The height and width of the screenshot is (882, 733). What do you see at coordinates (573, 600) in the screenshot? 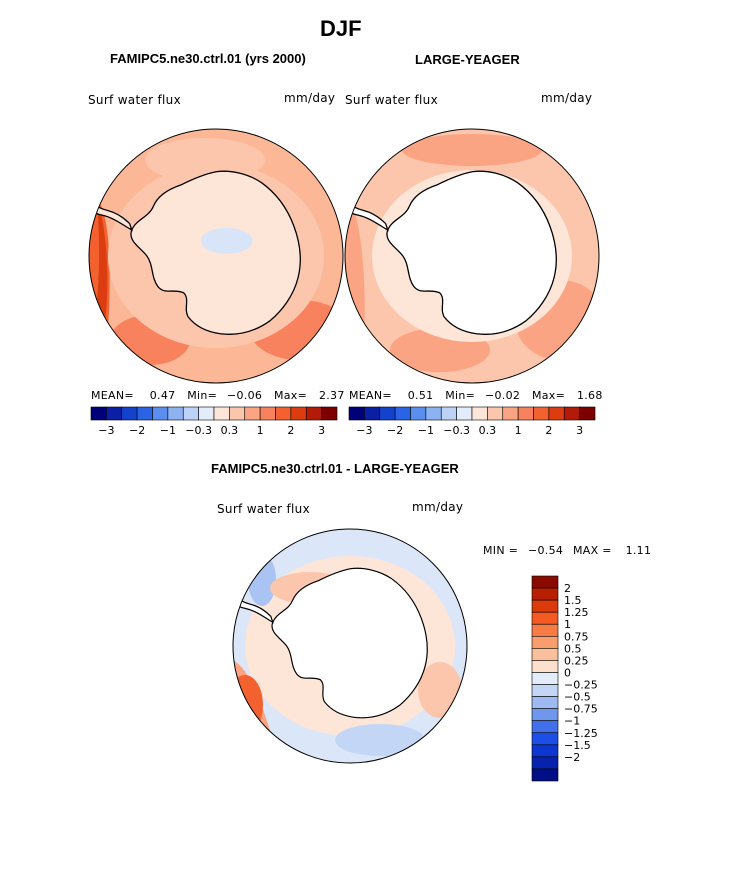
I see `diff-colorbar-tick-label: 1.5` at bounding box center [573, 600].